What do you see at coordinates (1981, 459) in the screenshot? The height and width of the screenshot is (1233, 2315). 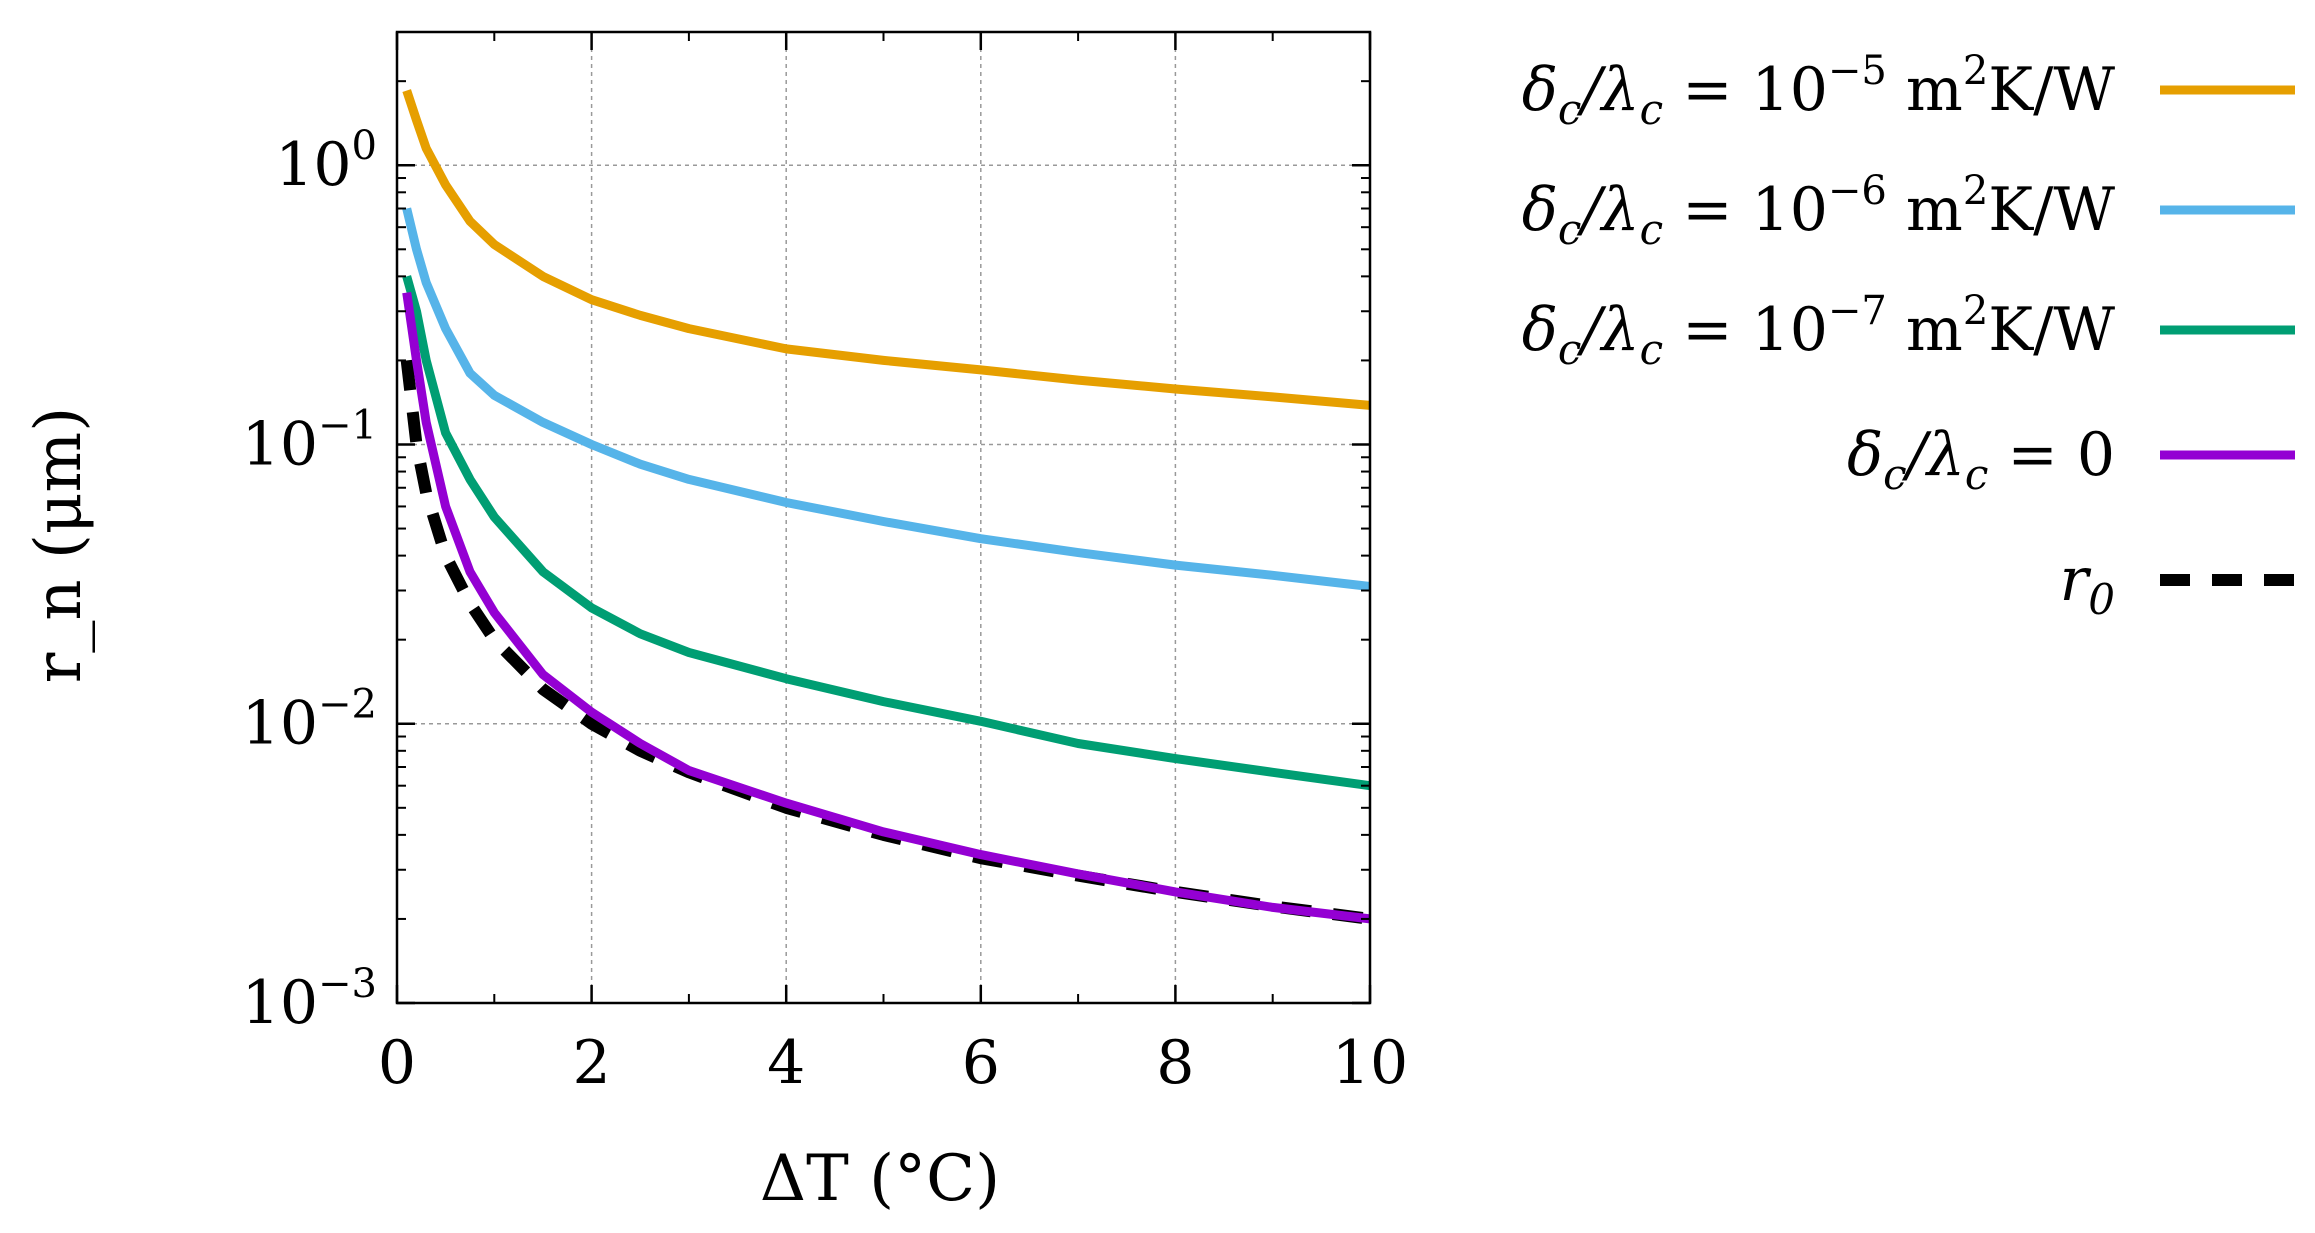 I see `legend-label: δc/λc = 0` at bounding box center [1981, 459].